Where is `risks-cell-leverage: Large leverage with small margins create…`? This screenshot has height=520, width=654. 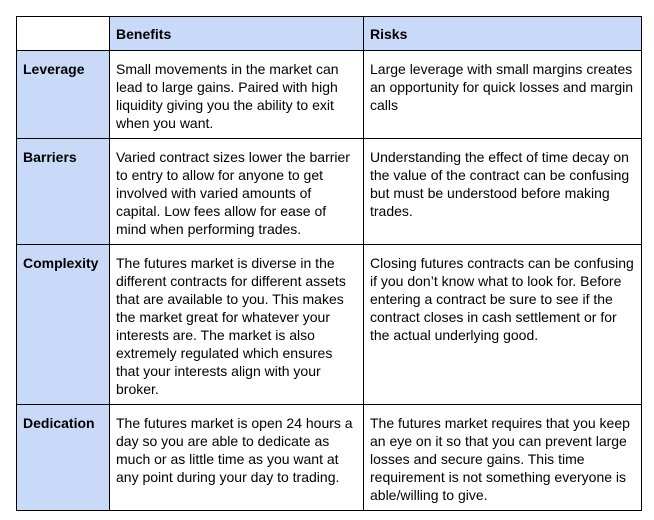 risks-cell-leverage: Large leverage with small margins create… is located at coordinates (502, 94).